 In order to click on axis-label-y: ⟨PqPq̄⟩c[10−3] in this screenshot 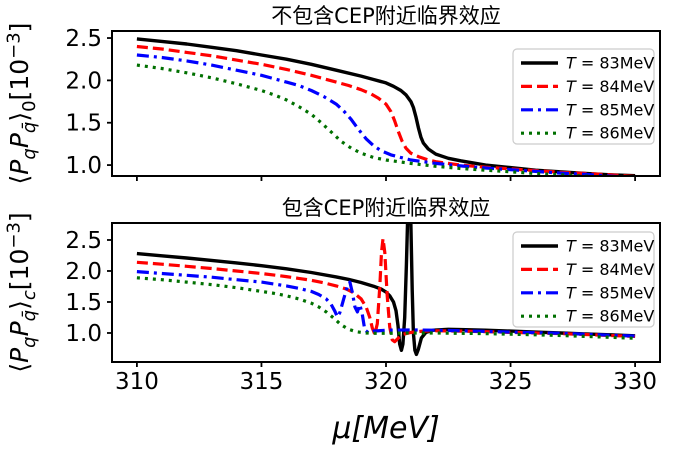, I will do `click(22, 292)`.